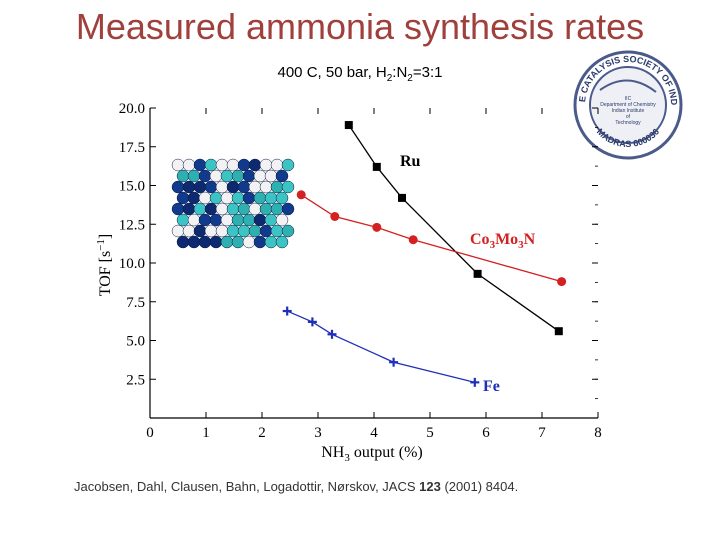 The width and height of the screenshot is (720, 540). I want to click on x-tick-label: 7, so click(542, 433).